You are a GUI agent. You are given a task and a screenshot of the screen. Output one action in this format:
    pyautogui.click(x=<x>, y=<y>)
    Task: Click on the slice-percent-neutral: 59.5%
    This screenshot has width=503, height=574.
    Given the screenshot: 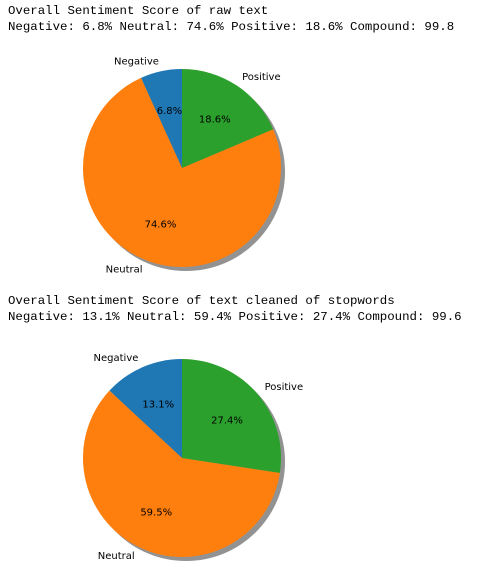 What is the action you would take?
    pyautogui.click(x=156, y=513)
    